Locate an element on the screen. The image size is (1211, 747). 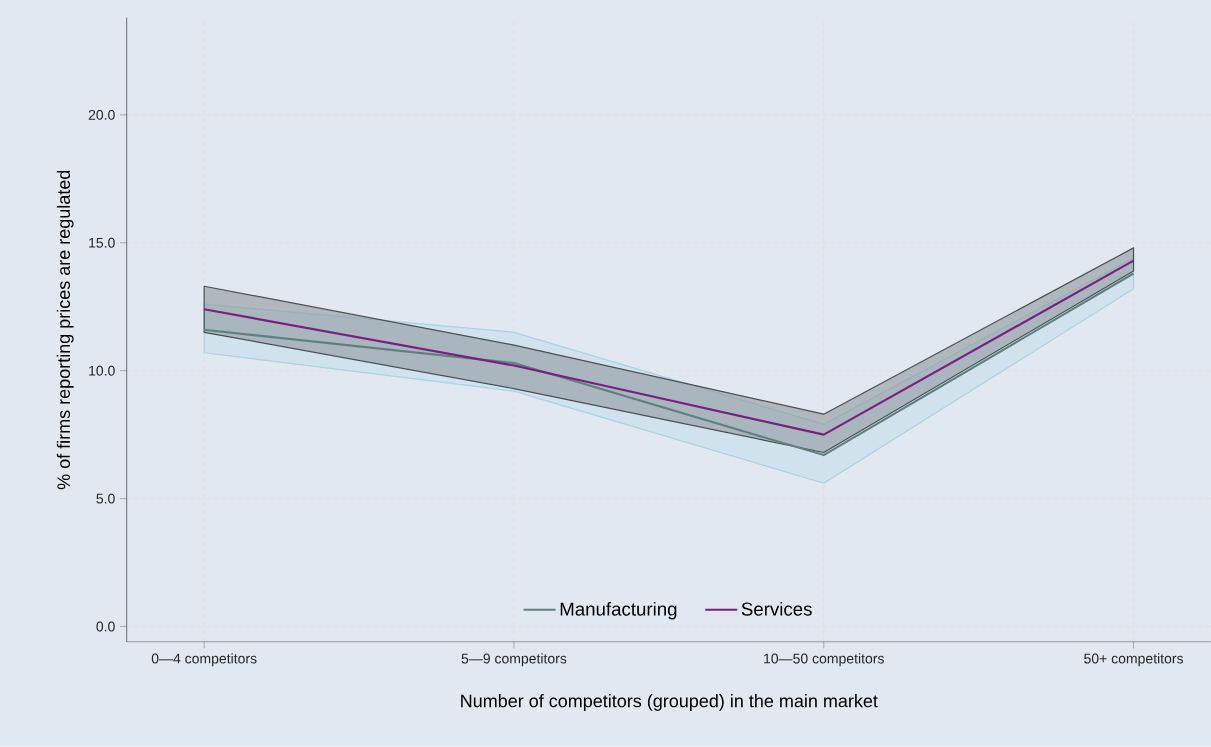
y-tick-label: 10.0 is located at coordinates (102, 370).